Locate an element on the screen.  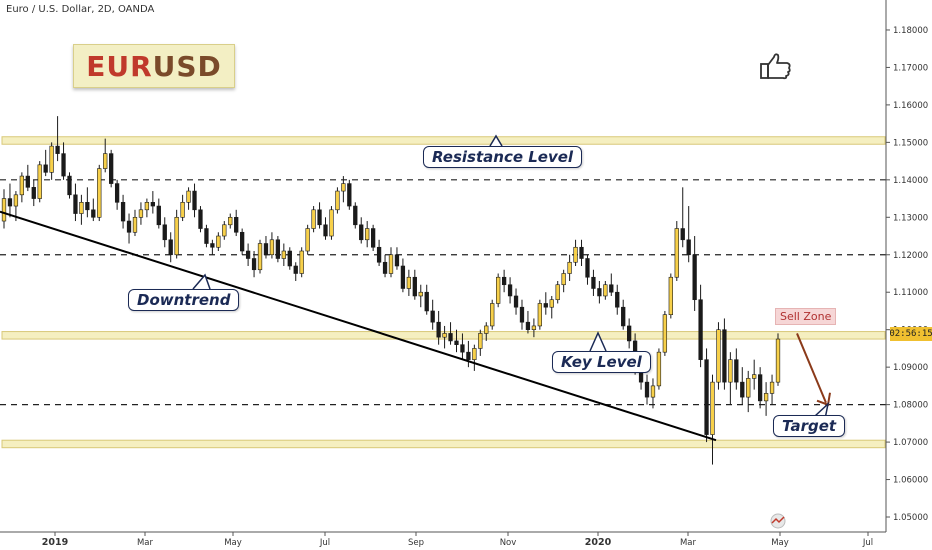
y-tick-label: 1.11000 is located at coordinates (910, 293).